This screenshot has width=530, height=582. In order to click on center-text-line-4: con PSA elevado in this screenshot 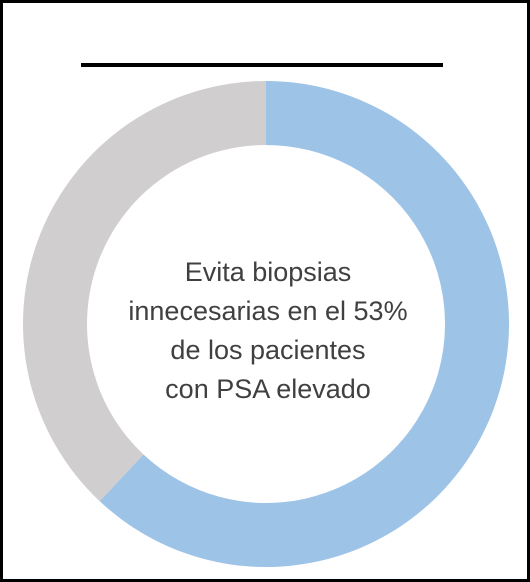, I will do `click(268, 389)`.